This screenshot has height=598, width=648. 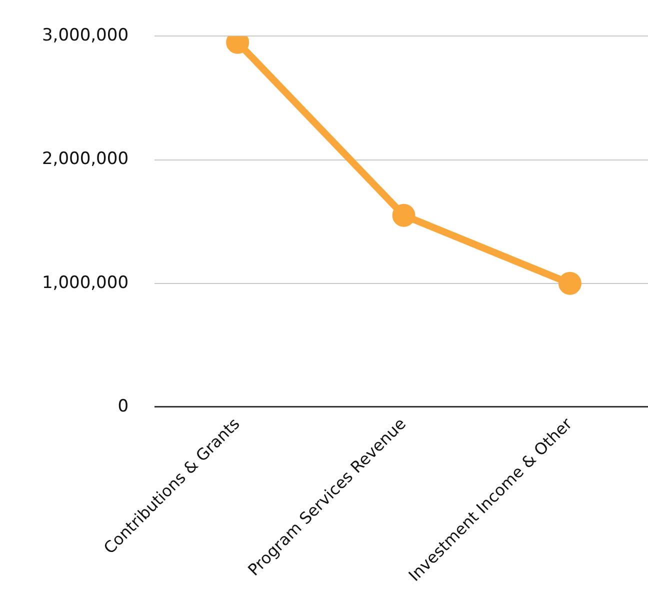 What do you see at coordinates (85, 36) in the screenshot?
I see `y-tick-label: 3,000,000` at bounding box center [85, 36].